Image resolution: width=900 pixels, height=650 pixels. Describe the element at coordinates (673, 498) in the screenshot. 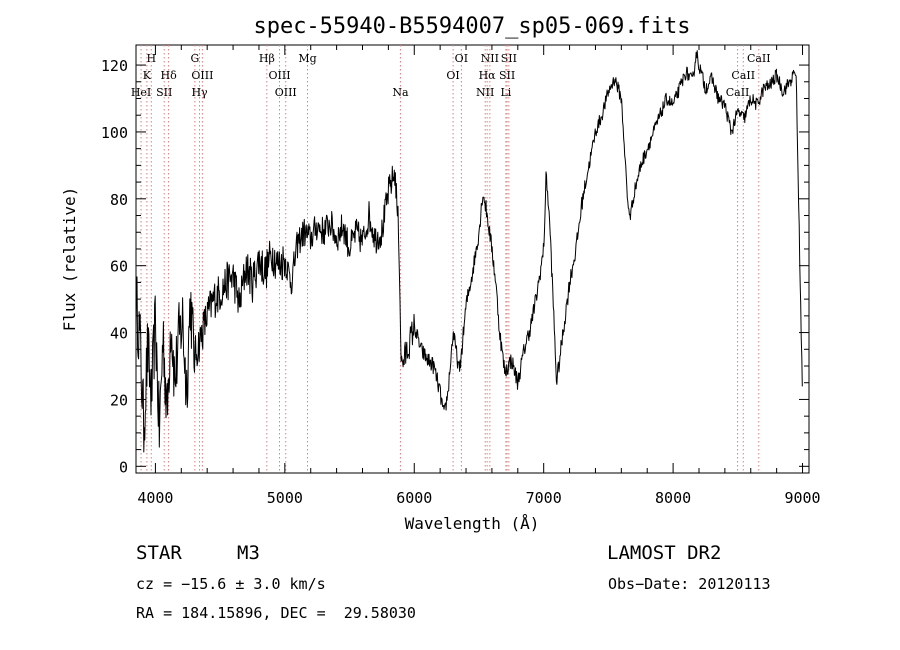

I see `x-tick-label: 8000` at that location.